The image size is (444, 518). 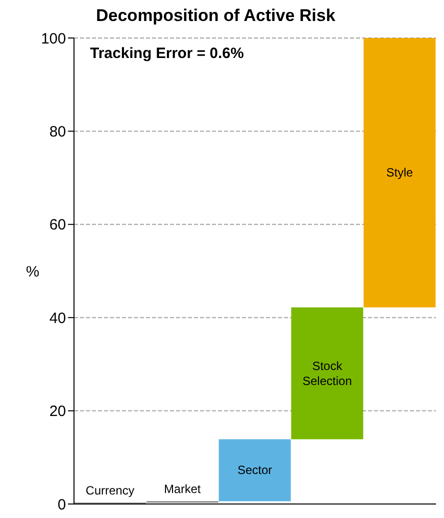 I want to click on y-tick-label: 40, so click(x=57, y=318).